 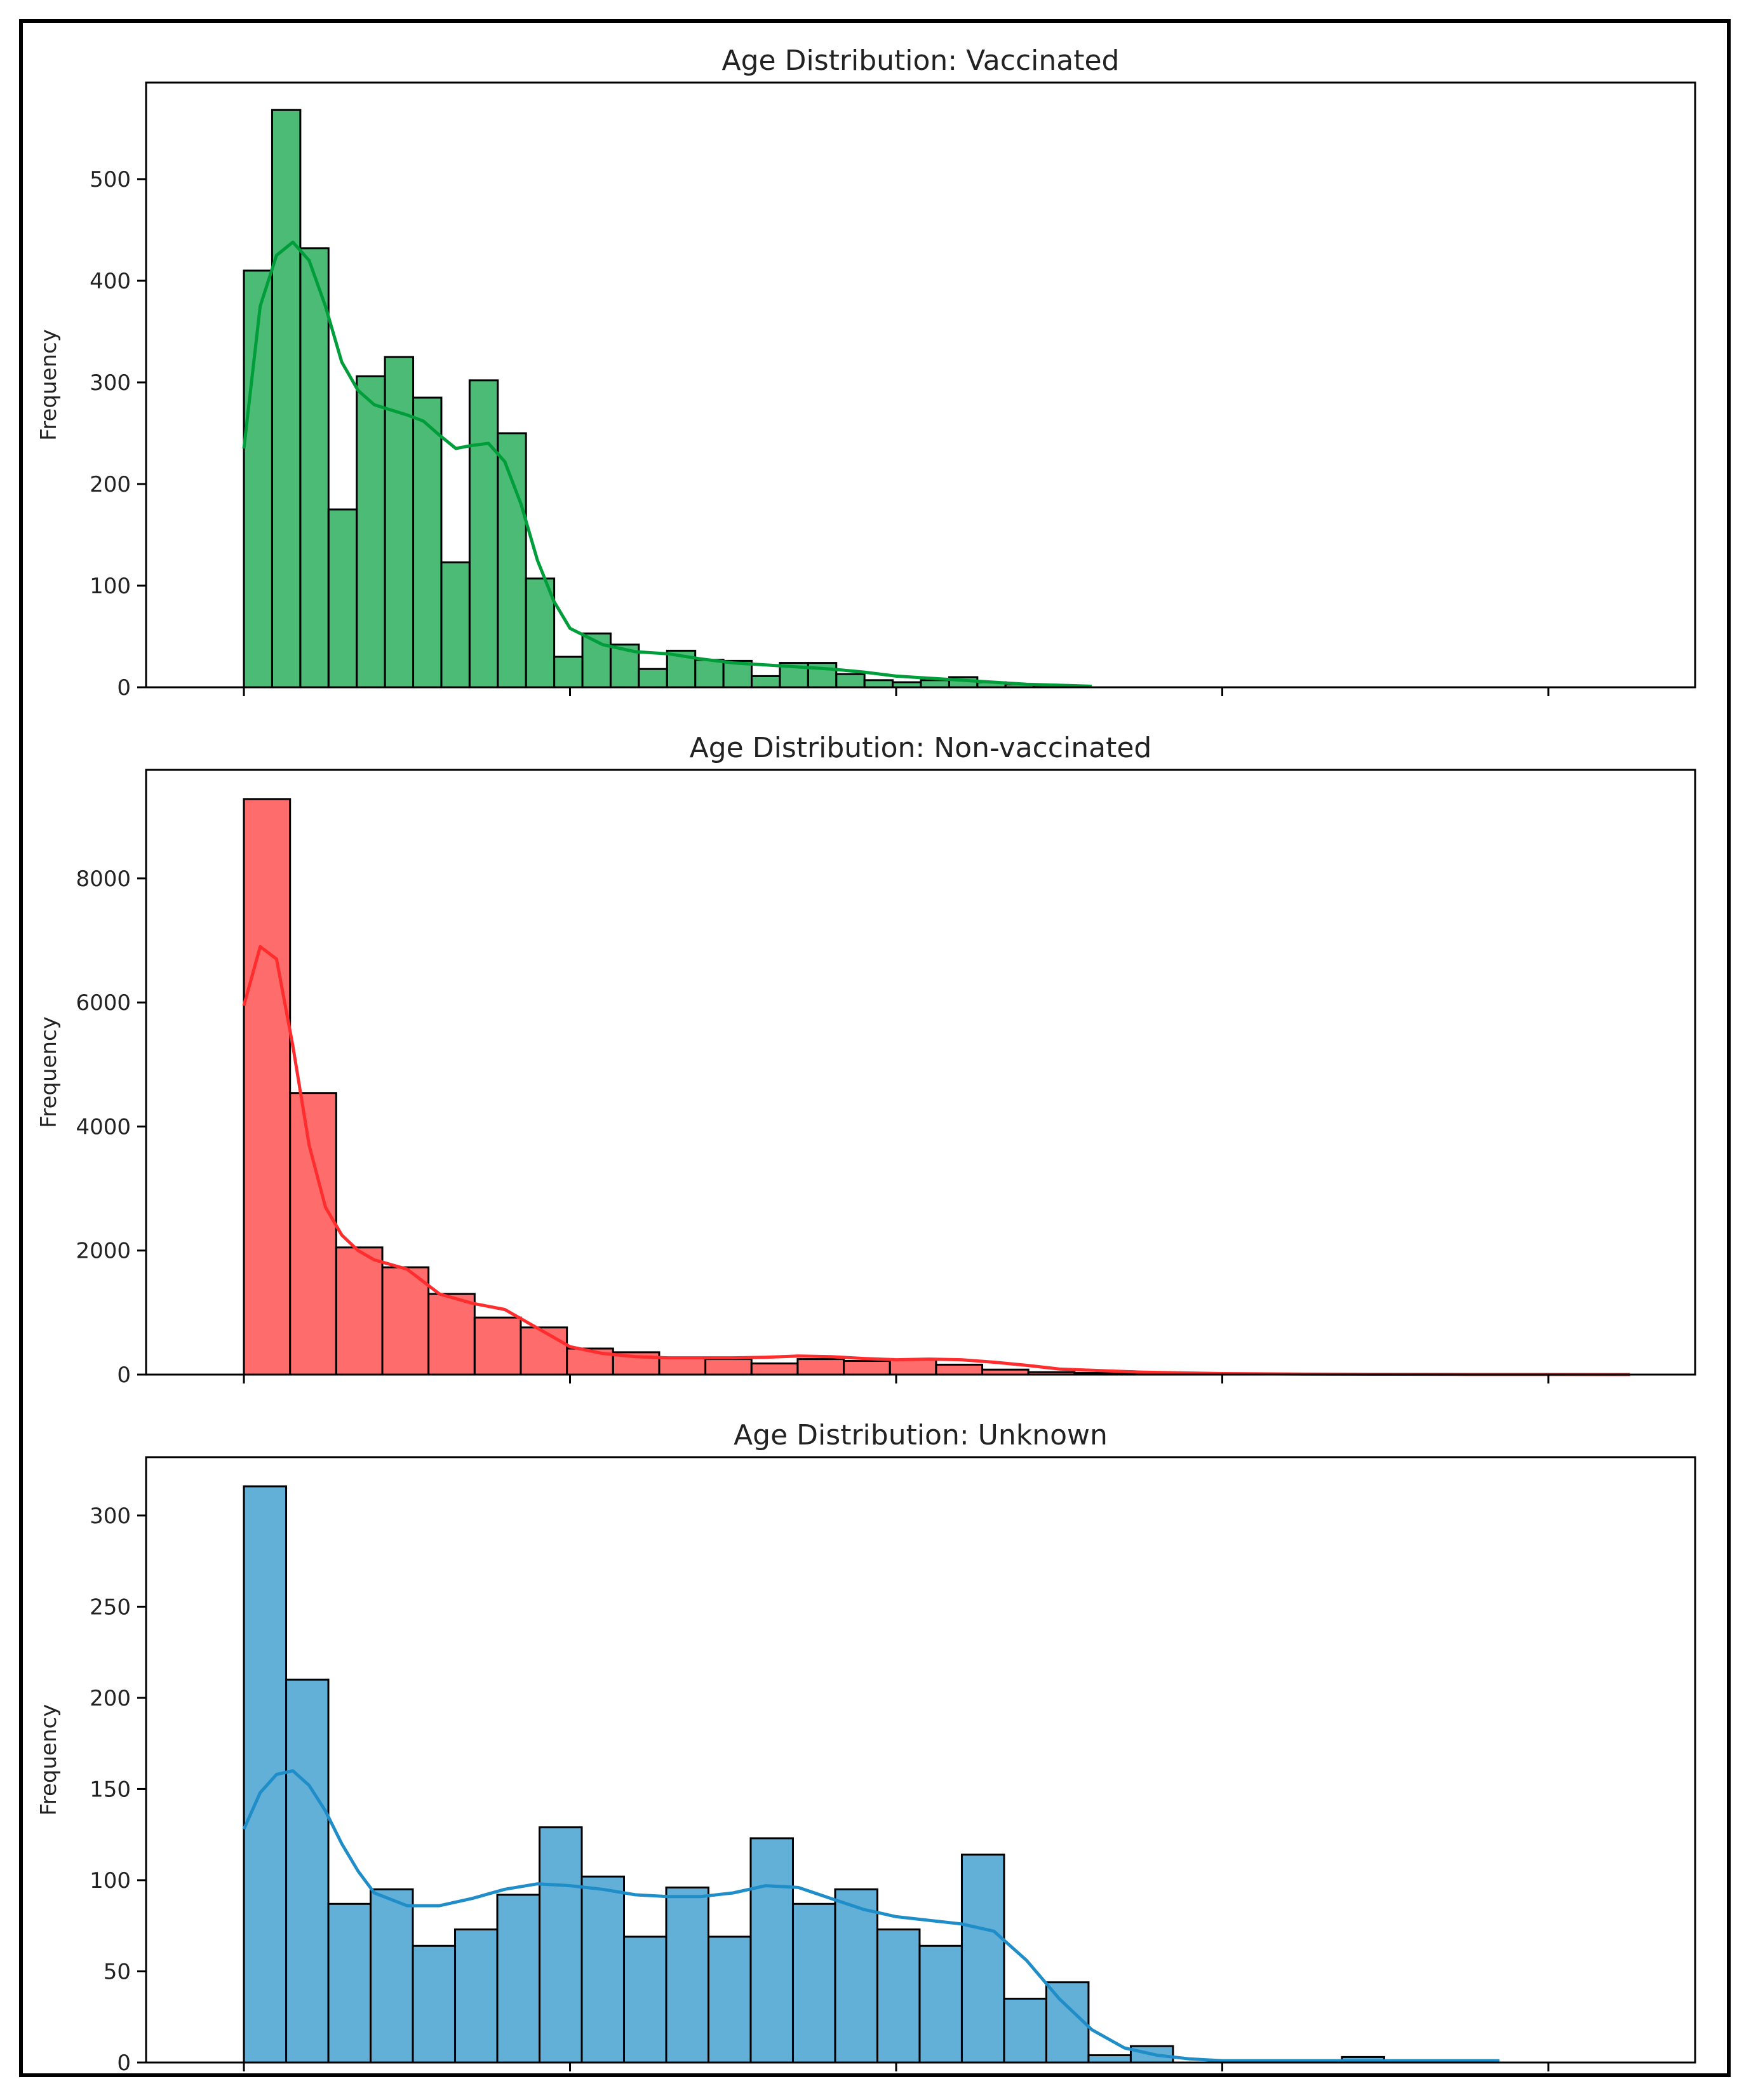 What do you see at coordinates (104, 1003) in the screenshot?
I see `y-tick-label: 6000` at bounding box center [104, 1003].